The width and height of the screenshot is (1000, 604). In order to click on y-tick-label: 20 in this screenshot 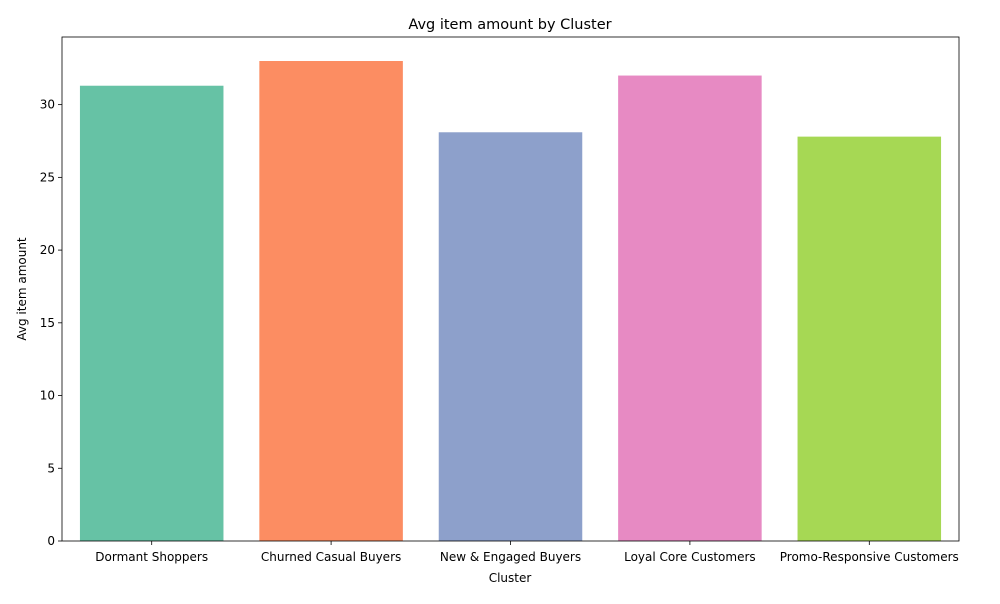, I will do `click(47, 250)`.